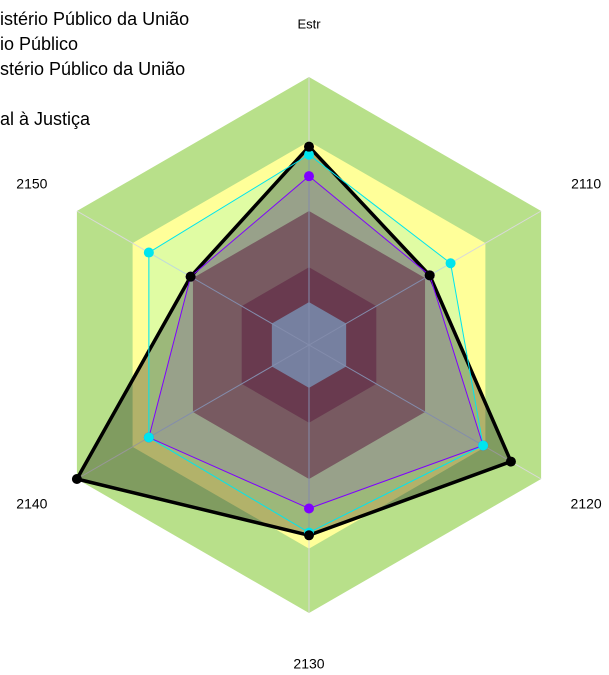  Describe the element at coordinates (39, 44) in the screenshot. I see `legend-text: io Público` at that location.